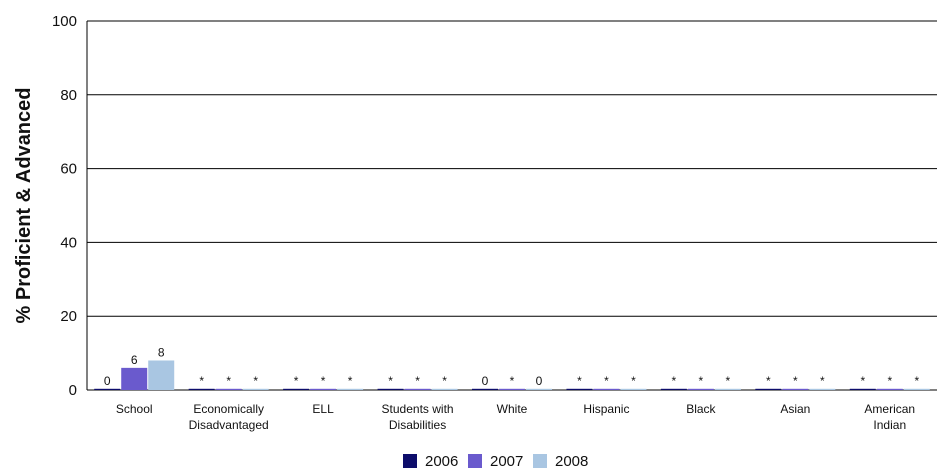 The width and height of the screenshot is (937, 474). Describe the element at coordinates (417, 425) in the screenshot. I see `x-tick-label: Disabilities` at that location.